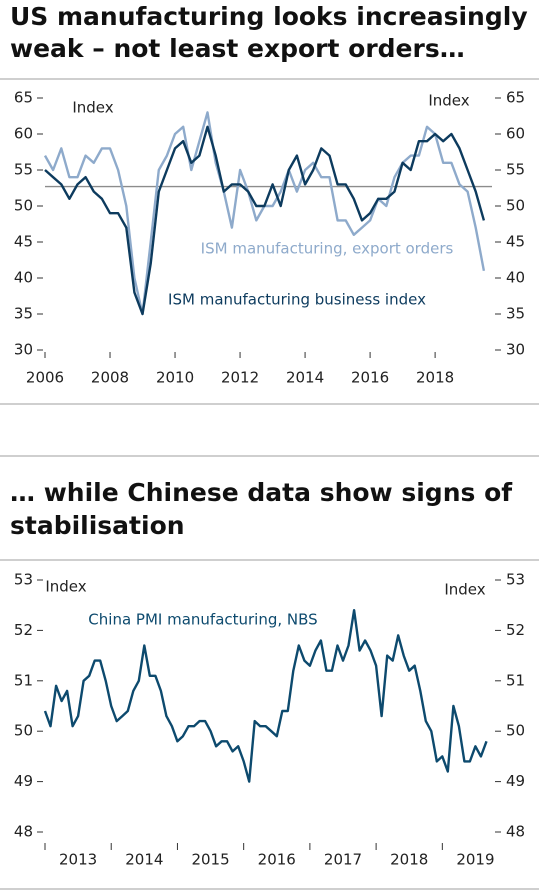 The image size is (539, 893). Describe the element at coordinates (327, 249) in the screenshot. I see `series-label: ISM manufacturing, export orders` at that location.